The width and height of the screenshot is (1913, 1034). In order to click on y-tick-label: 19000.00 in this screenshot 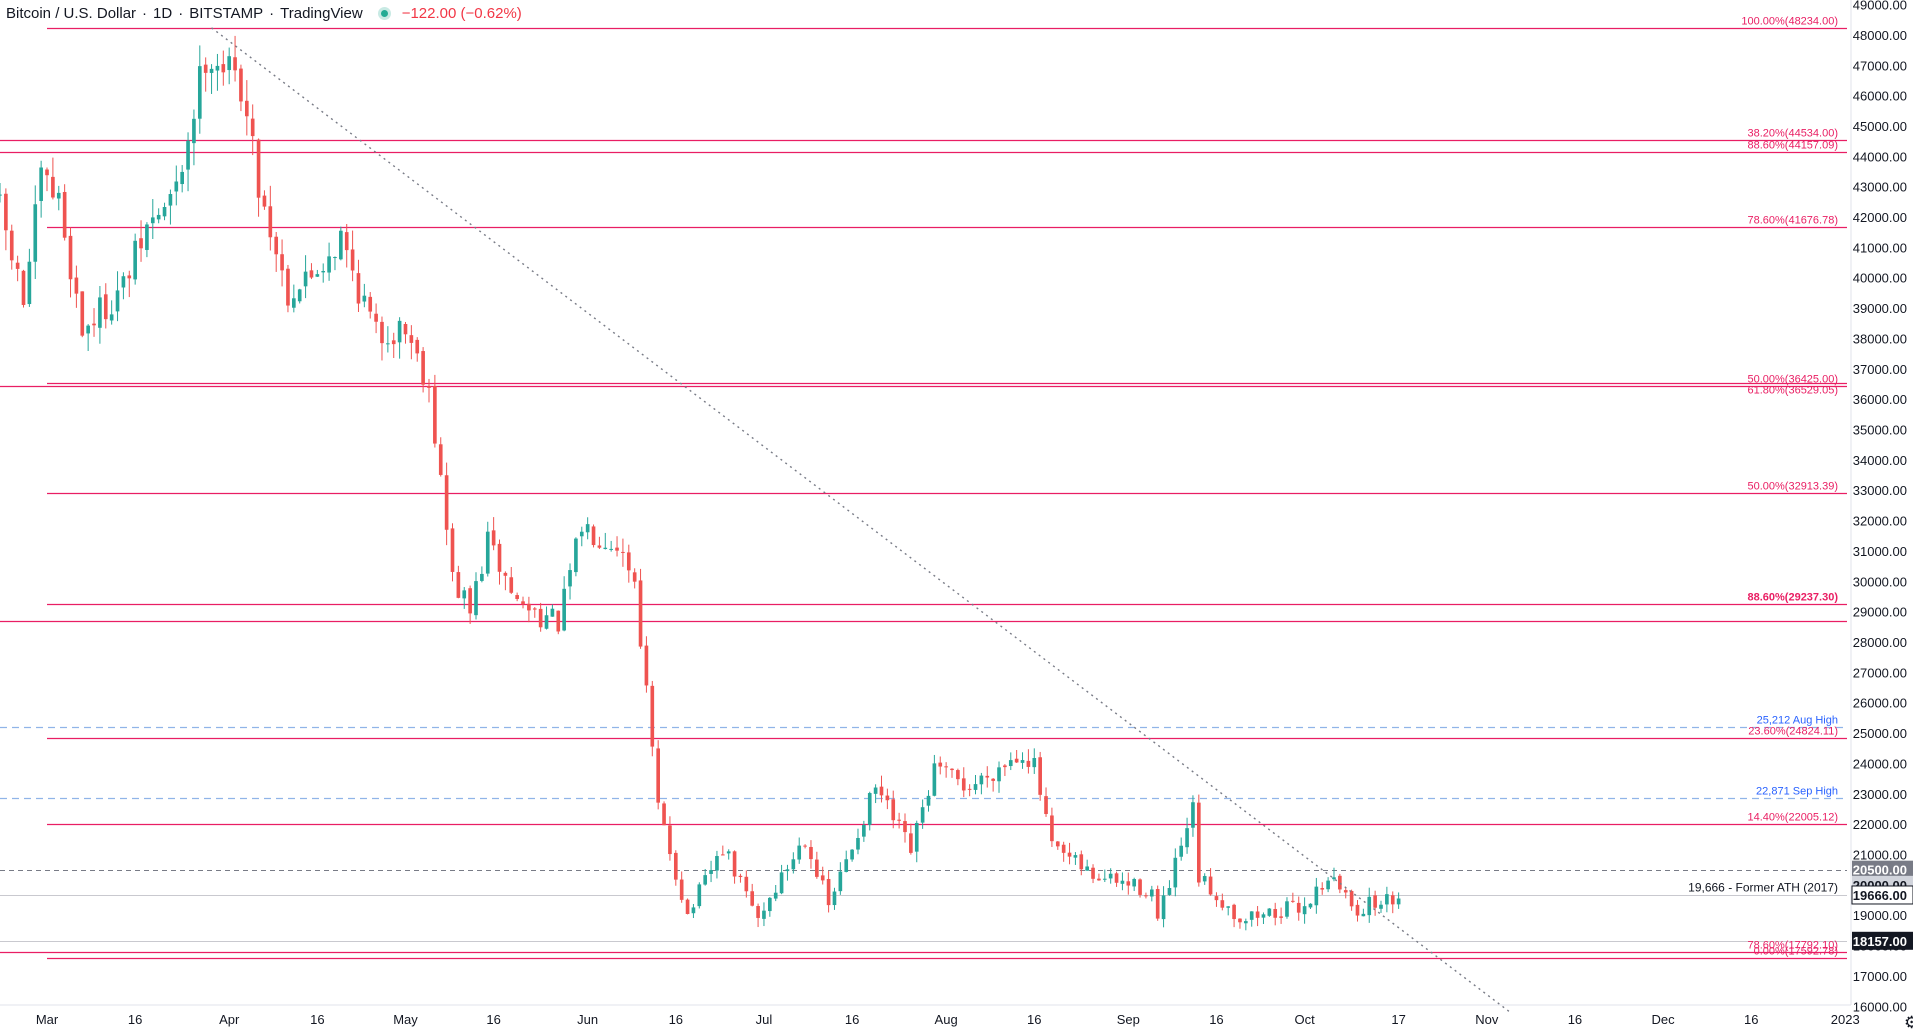, I will do `click(1880, 915)`.